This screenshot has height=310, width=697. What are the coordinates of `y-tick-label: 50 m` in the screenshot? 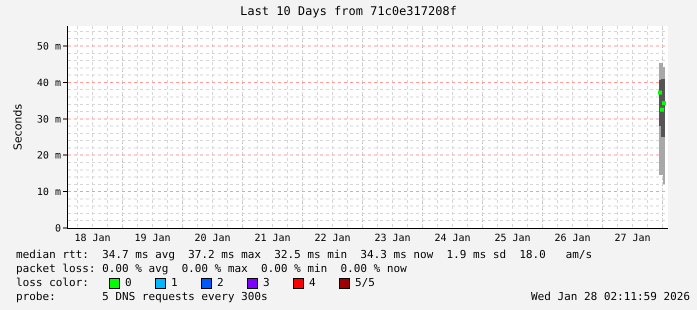 It's located at (48, 47).